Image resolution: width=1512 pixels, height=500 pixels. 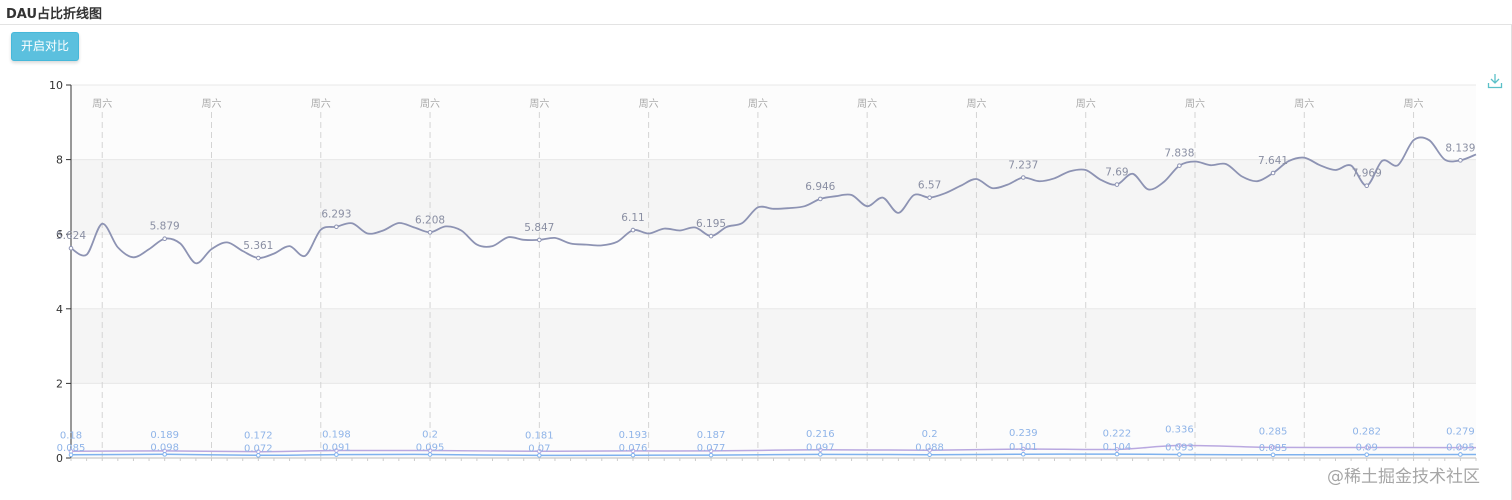 I want to click on data-label: 7.237, so click(x=1023, y=166).